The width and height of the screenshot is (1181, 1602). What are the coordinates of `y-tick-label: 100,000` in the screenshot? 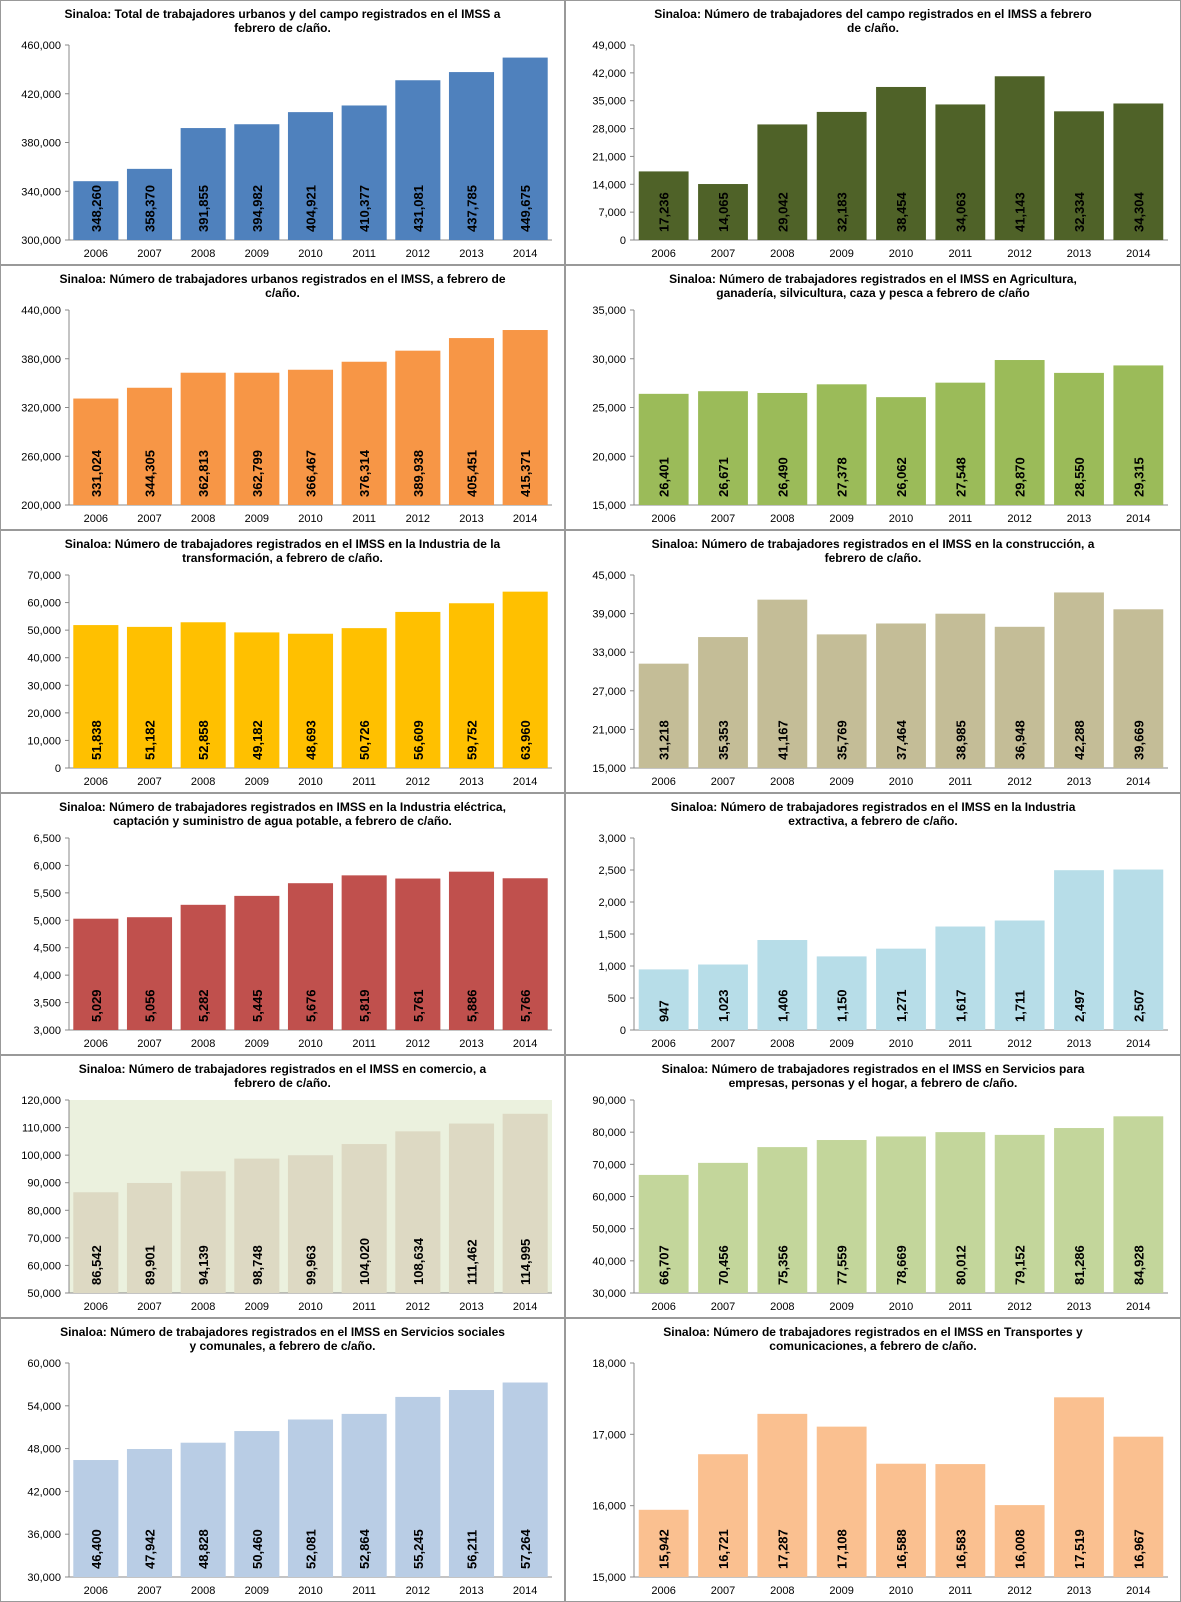 It's located at (41, 1156).